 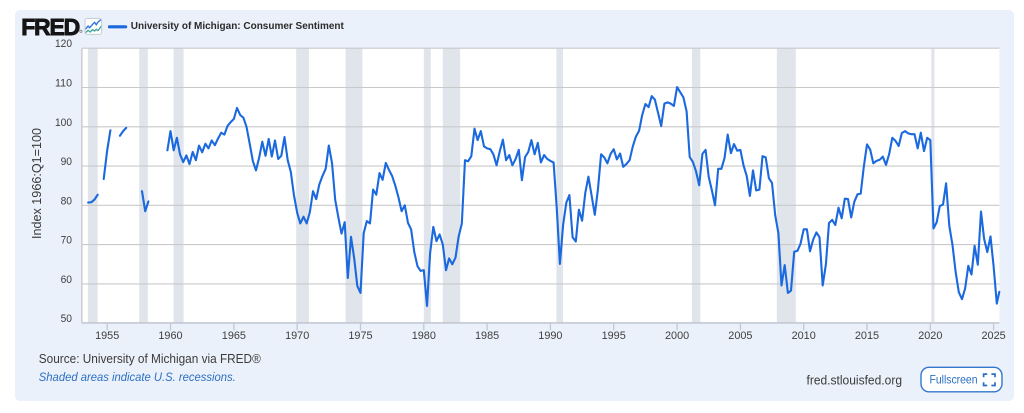 I want to click on svg-text: 2015, so click(x=867, y=336).